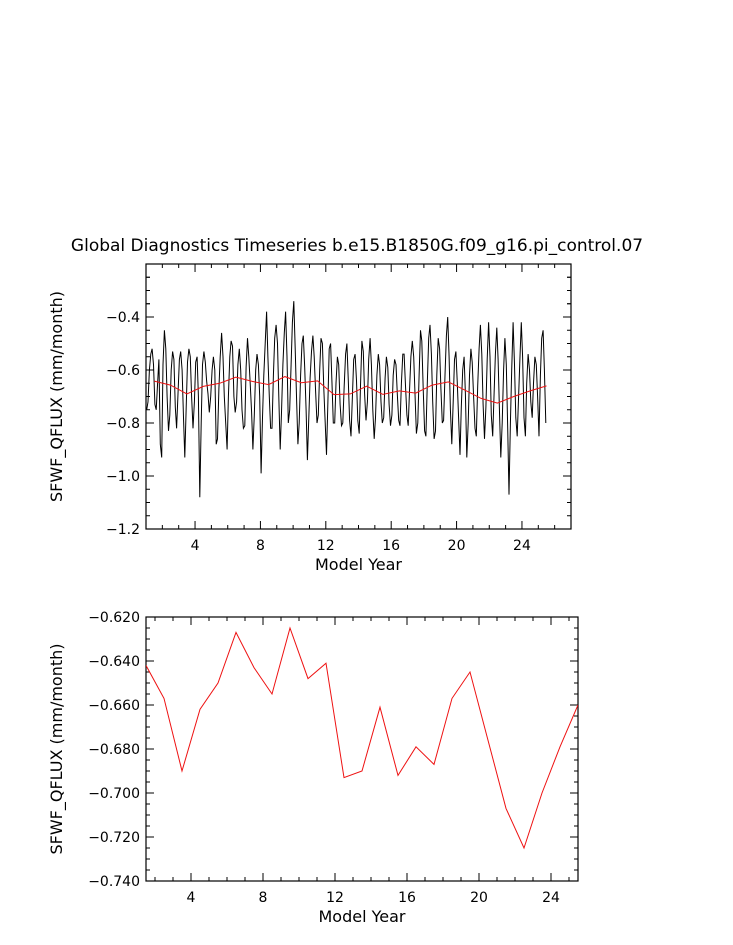  Describe the element at coordinates (114, 838) in the screenshot. I see `y-tick-label: −0.720` at that location.